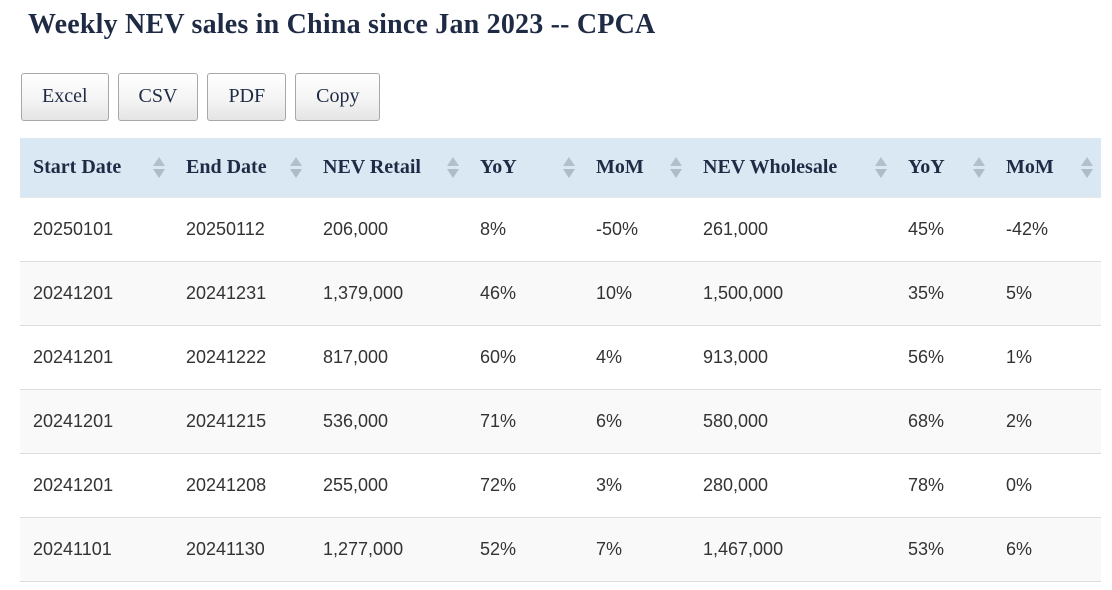 Image resolution: width=1112 pixels, height=590 pixels. I want to click on column-header-yoy-retail: YoY, so click(525, 168).